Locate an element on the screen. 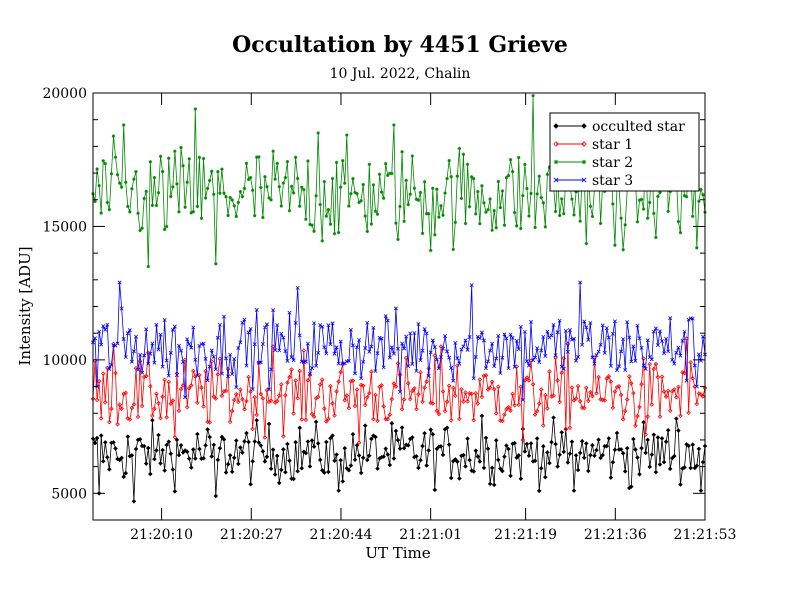 The height and width of the screenshot is (612, 792). legend-marker is located at coordinates (584, 144).